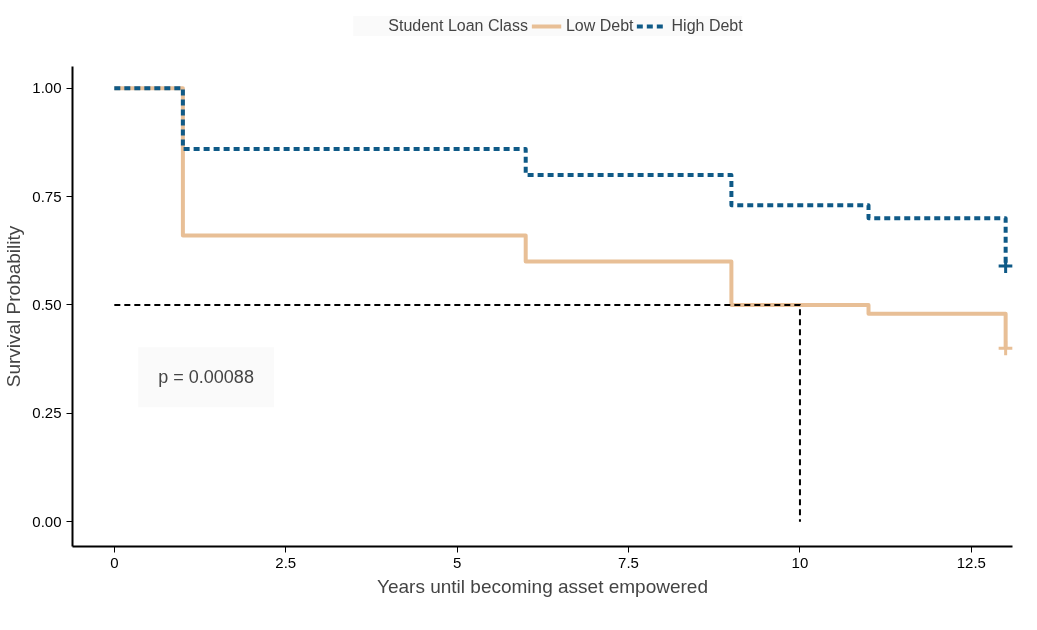 The image size is (1037, 630). Describe the element at coordinates (628, 562) in the screenshot. I see `x-tick-label: 7.5` at that location.